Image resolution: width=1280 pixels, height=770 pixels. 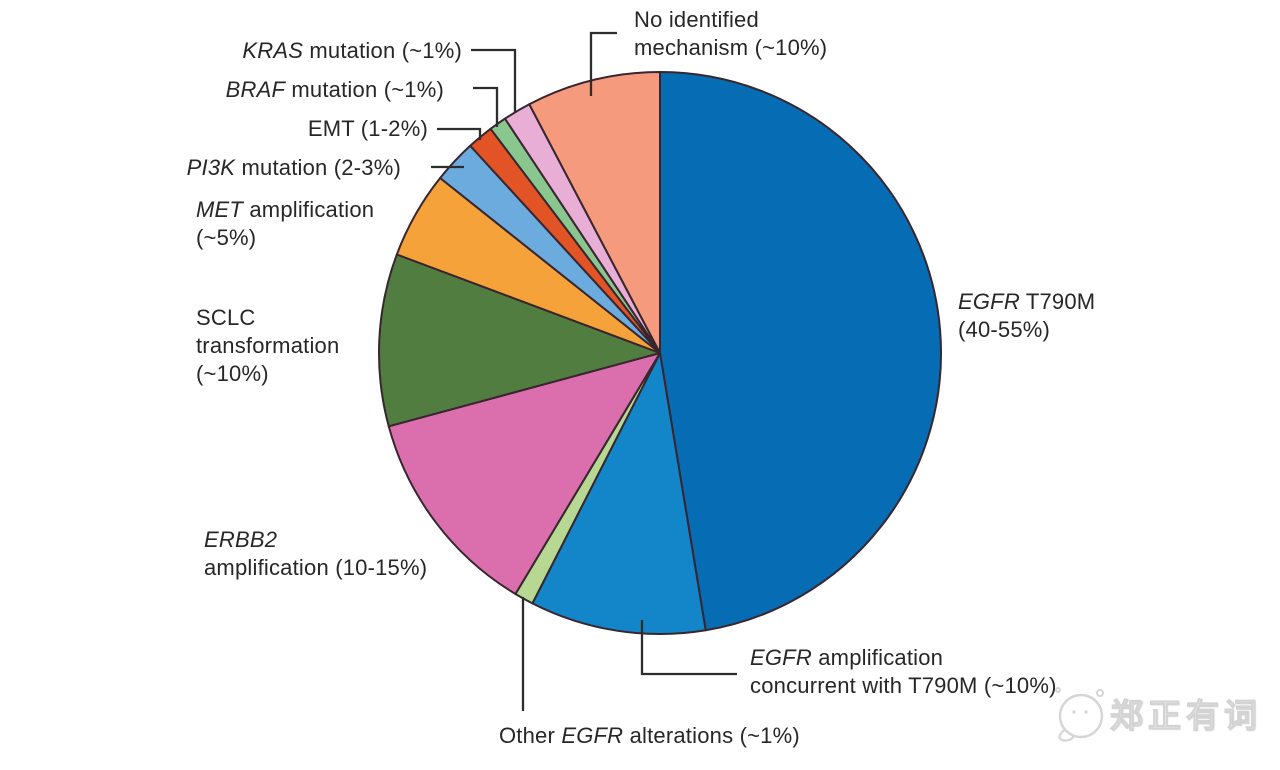 I want to click on label-egfr-t790m: EGFR T790M (40-55%), so click(x=1027, y=315).